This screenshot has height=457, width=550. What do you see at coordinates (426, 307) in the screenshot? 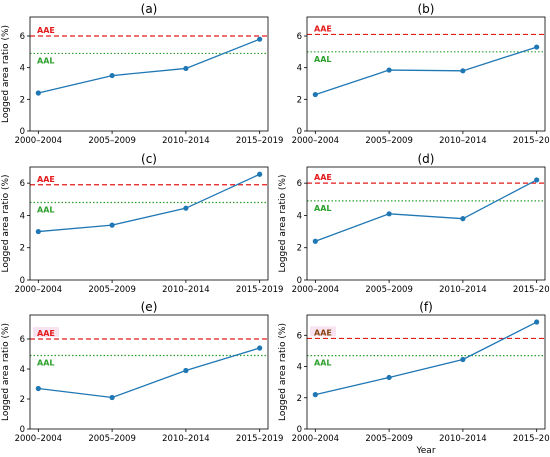
I see `panel-title: (f)` at bounding box center [426, 307].